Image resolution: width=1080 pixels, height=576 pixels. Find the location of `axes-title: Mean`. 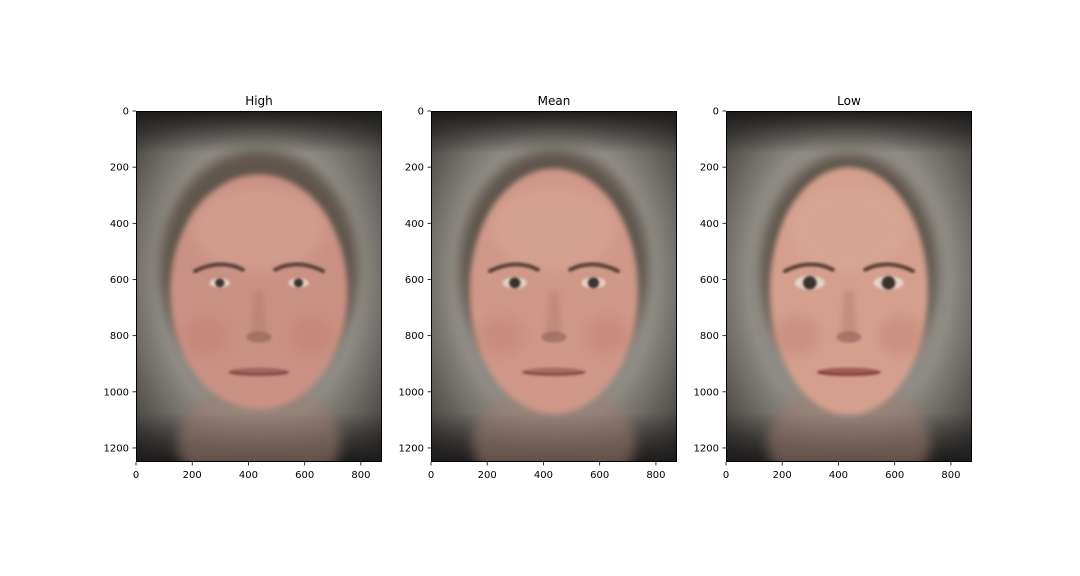

axes-title: Mean is located at coordinates (554, 101).